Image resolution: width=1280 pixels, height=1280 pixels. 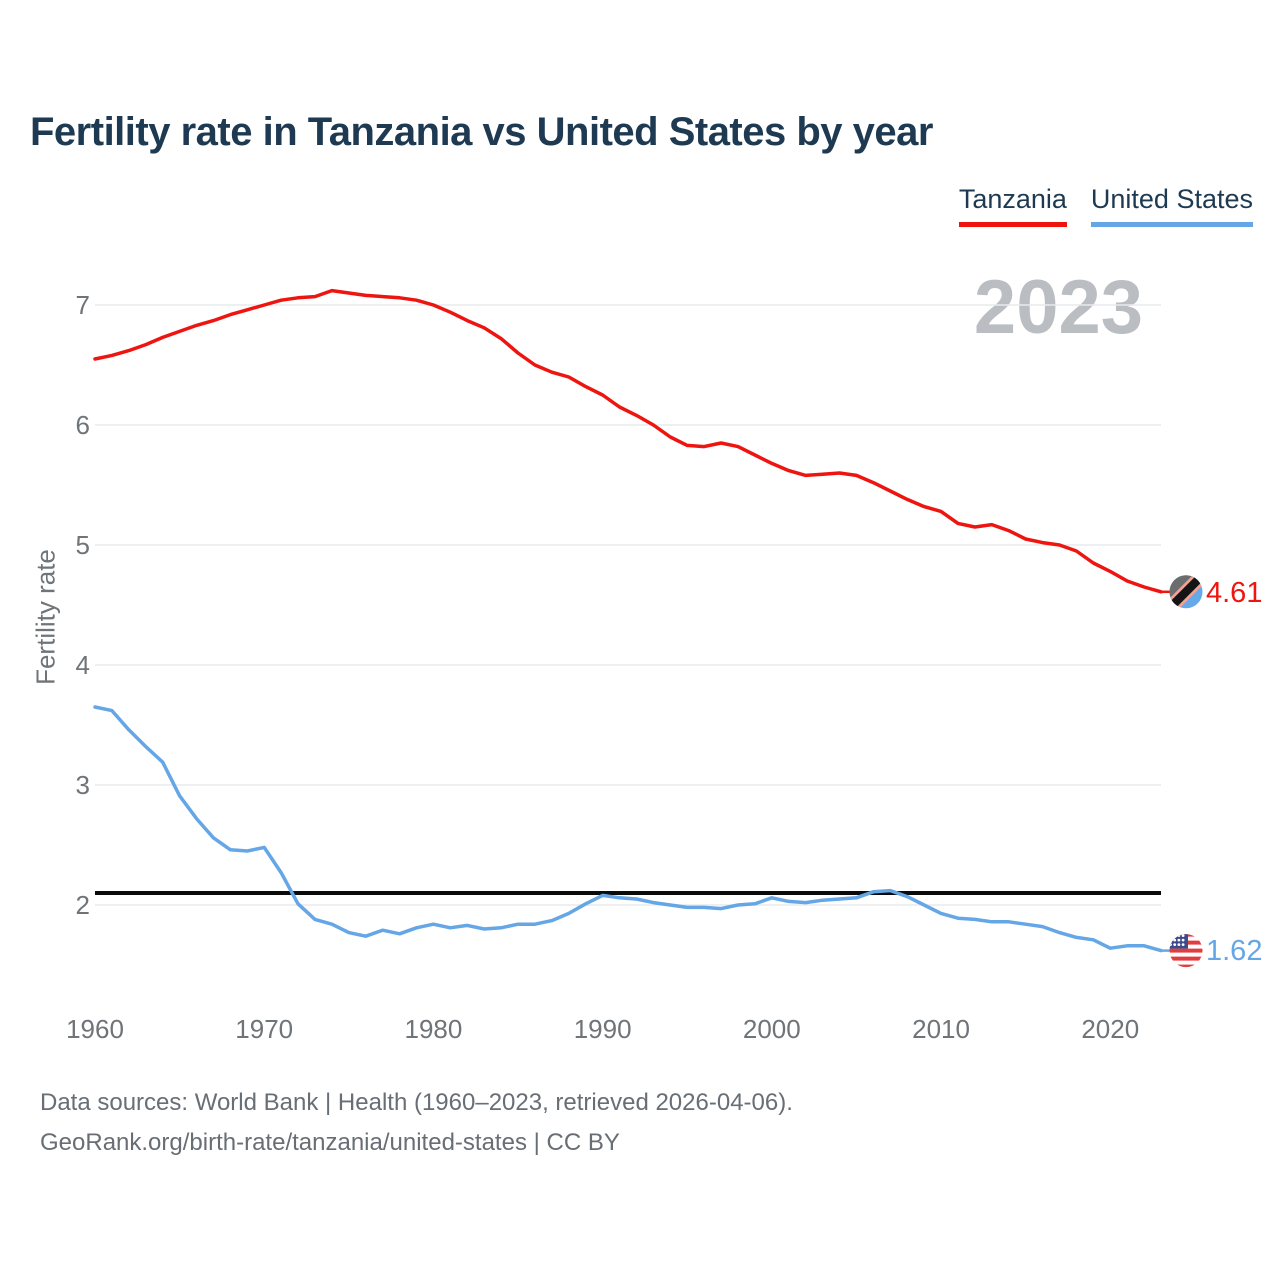 I want to click on tanzania-end-value: 4.61, so click(x=1234, y=593).